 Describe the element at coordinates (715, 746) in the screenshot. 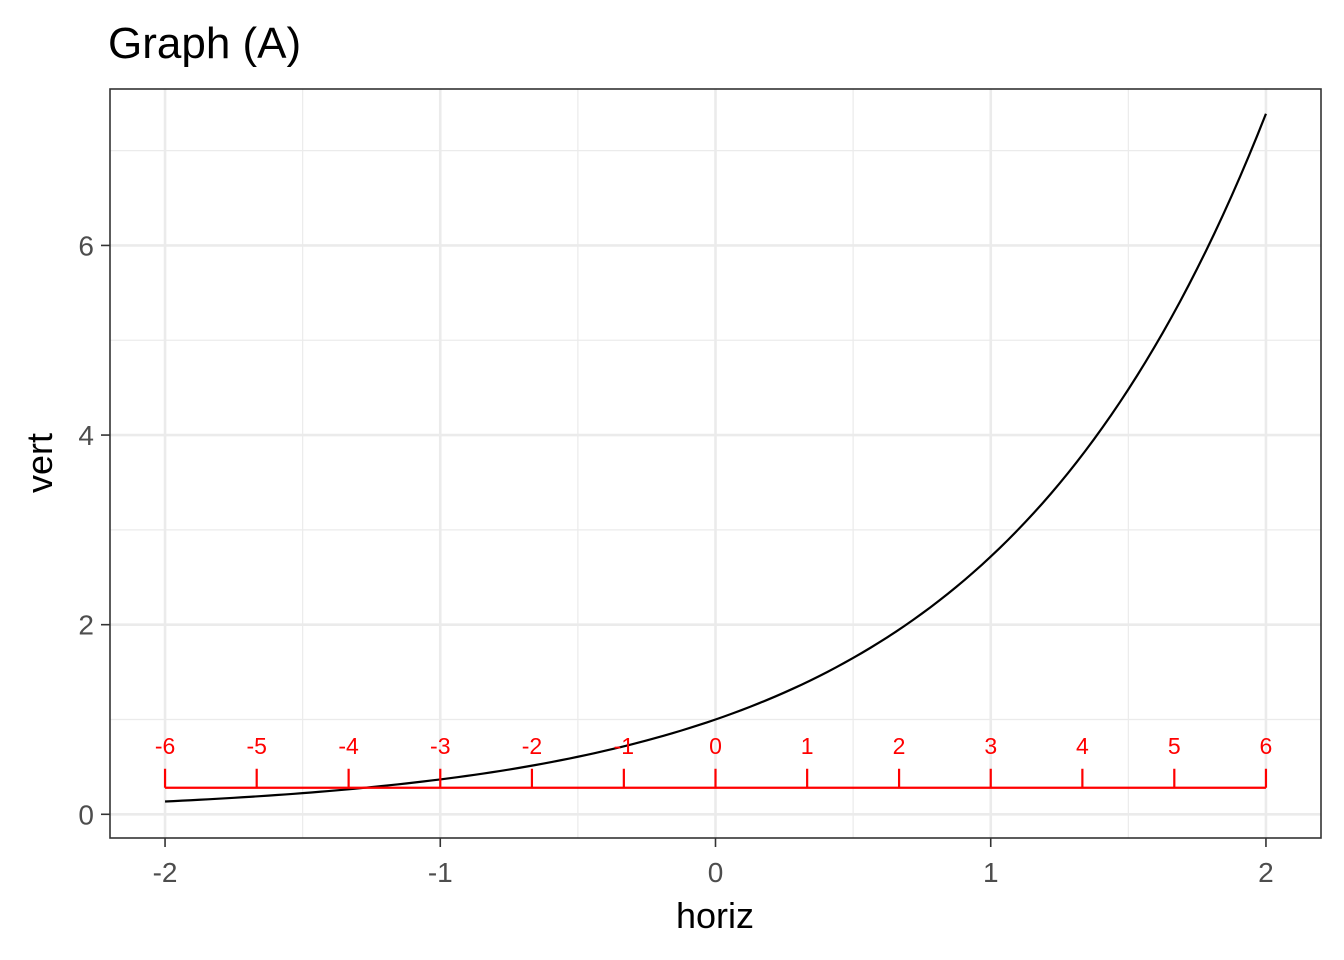

I see `scale-tick-label: 0` at that location.